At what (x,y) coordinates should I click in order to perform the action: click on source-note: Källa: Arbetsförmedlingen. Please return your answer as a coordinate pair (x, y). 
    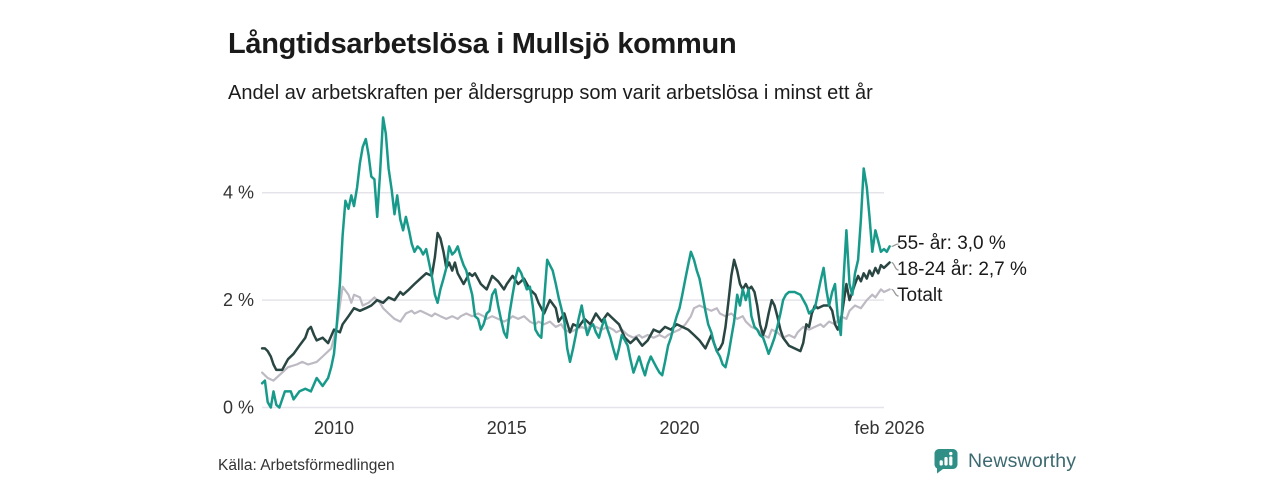
    Looking at the image, I should click on (306, 465).